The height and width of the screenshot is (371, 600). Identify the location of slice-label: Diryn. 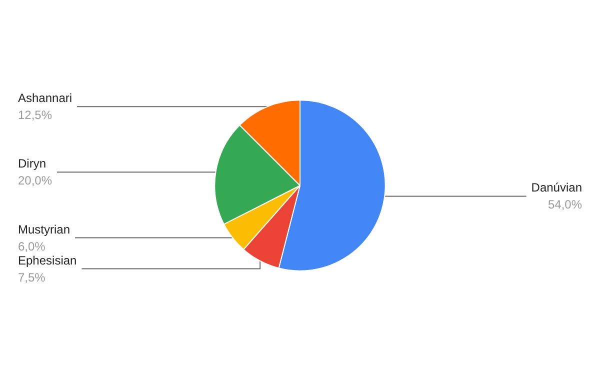
(32, 163).